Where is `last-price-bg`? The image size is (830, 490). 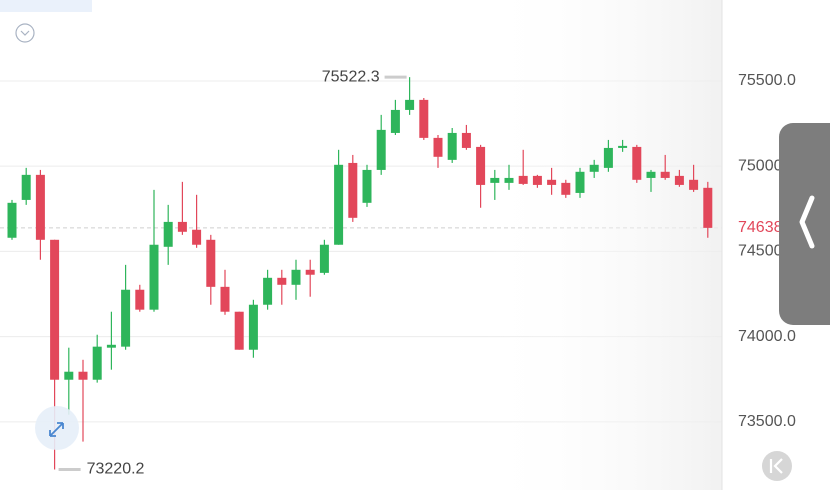
last-price-bg is located at coordinates (753, 227).